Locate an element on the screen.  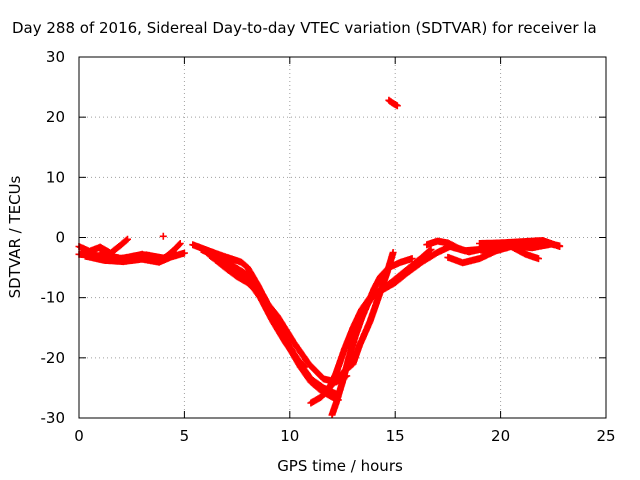
series-arc-p is located at coordinates (525, 246).